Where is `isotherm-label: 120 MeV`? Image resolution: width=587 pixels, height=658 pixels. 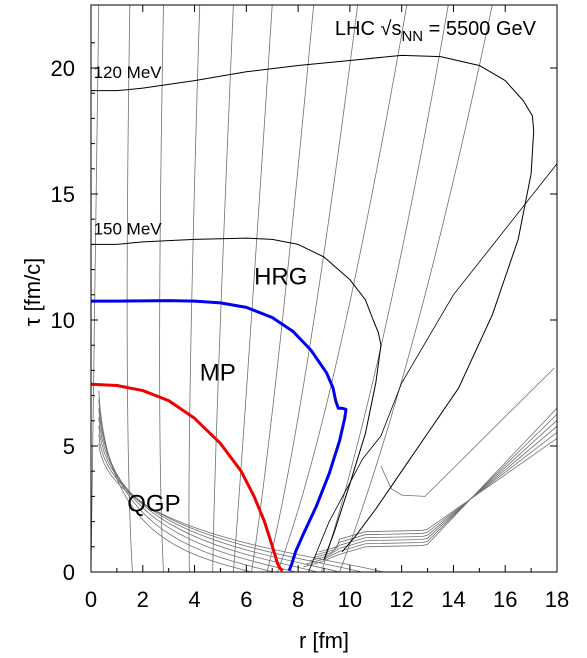
isotherm-label: 120 MeV is located at coordinates (128, 72).